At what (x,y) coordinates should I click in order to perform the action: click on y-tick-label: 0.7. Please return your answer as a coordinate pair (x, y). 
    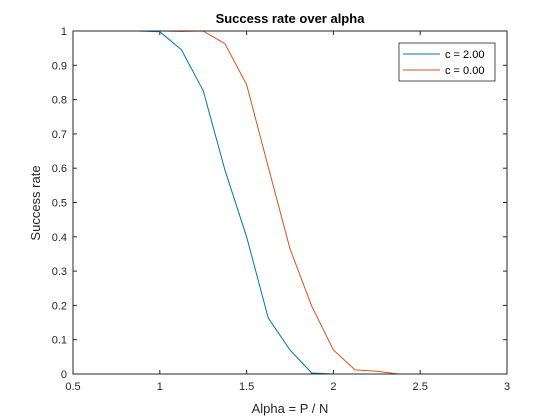
    Looking at the image, I should click on (59, 135).